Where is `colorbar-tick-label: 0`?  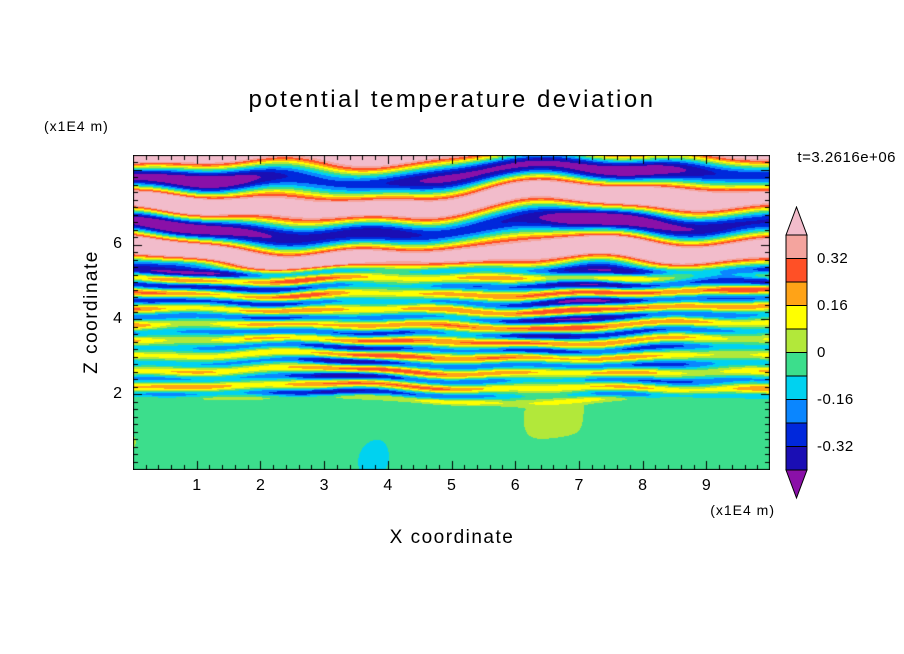 colorbar-tick-label: 0 is located at coordinates (821, 352).